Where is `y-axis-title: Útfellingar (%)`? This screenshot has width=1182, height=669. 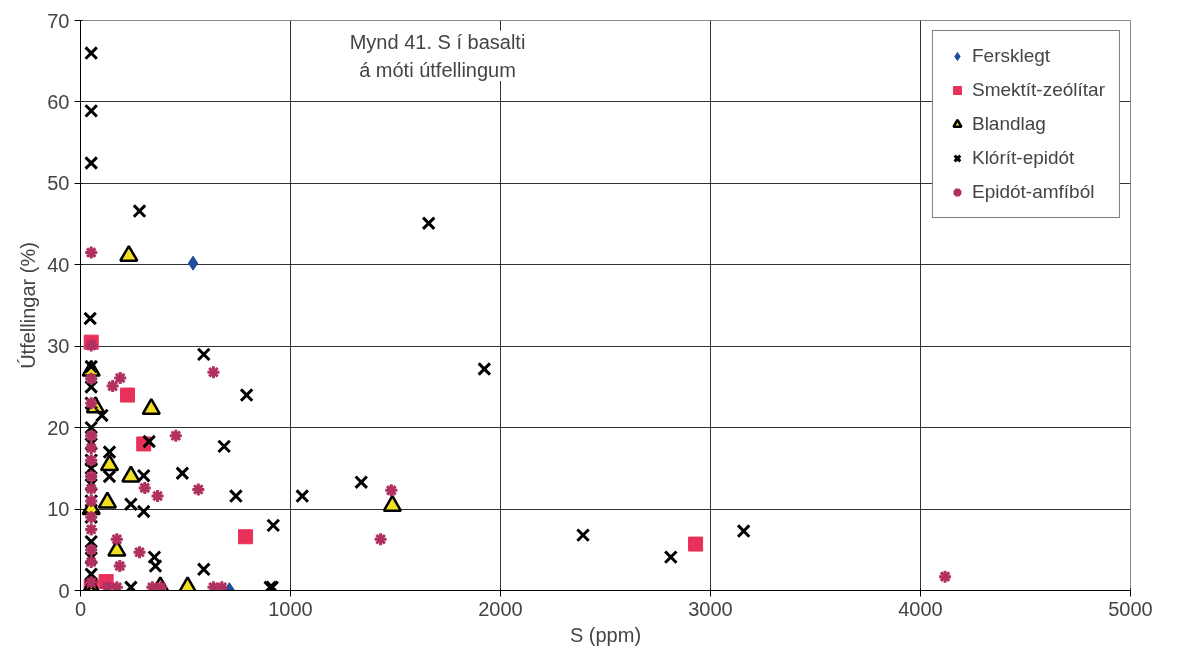 y-axis-title: Útfellingar (%) is located at coordinates (28, 305).